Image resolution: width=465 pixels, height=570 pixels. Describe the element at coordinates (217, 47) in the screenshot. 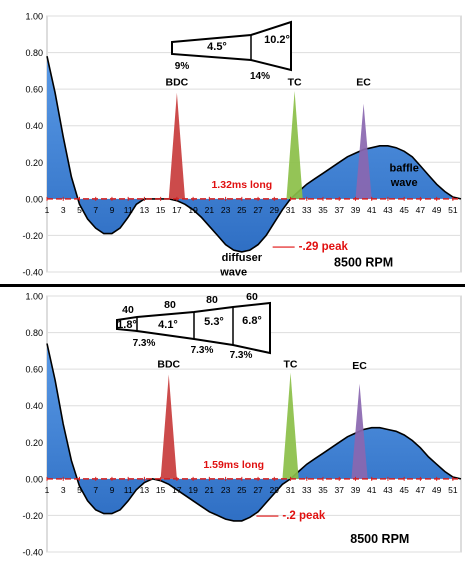

I see `cone-angle-label: 4.5°` at that location.